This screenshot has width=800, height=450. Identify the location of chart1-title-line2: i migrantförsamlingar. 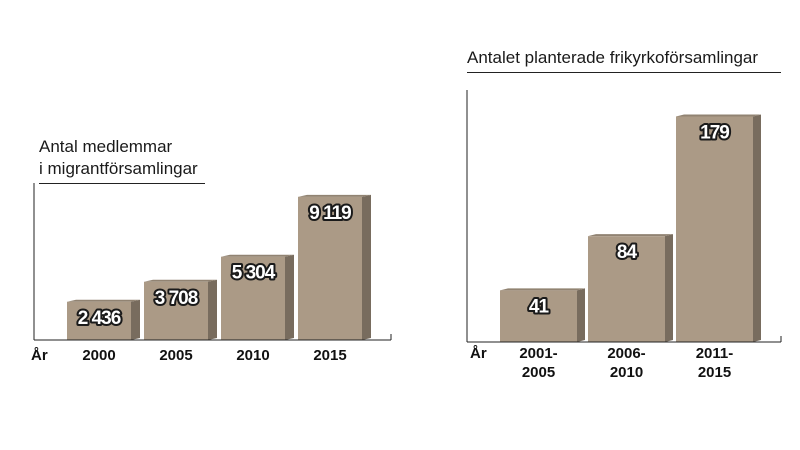
(118, 168).